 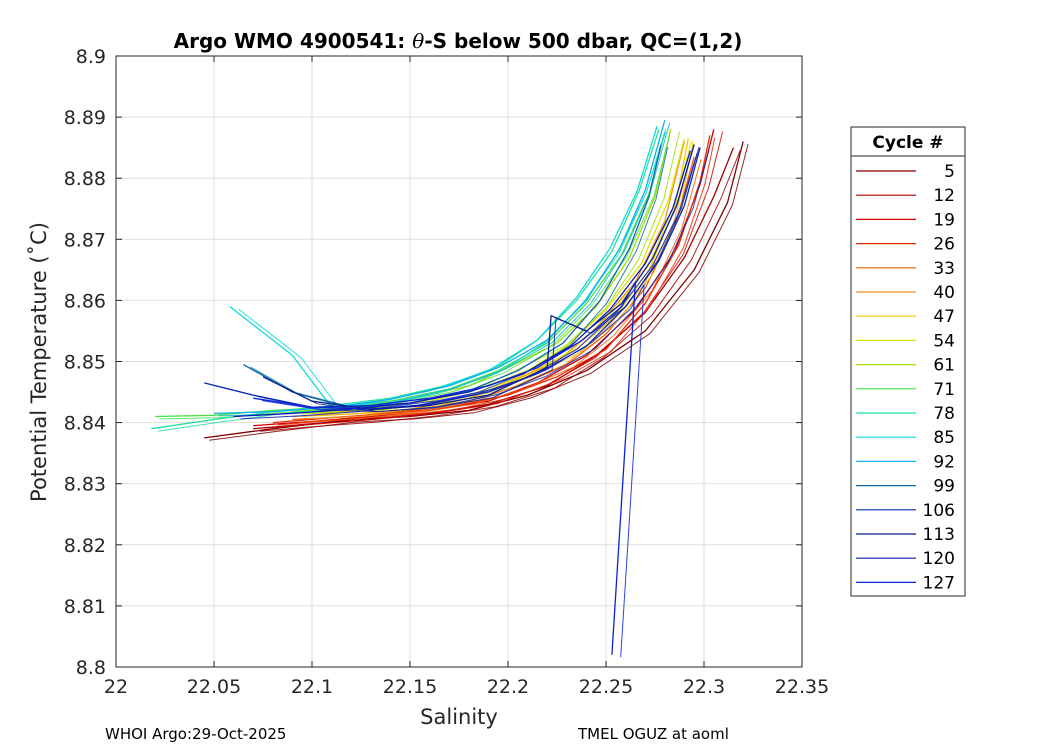 I want to click on x-tick-label: 22.25, so click(x=606, y=687).